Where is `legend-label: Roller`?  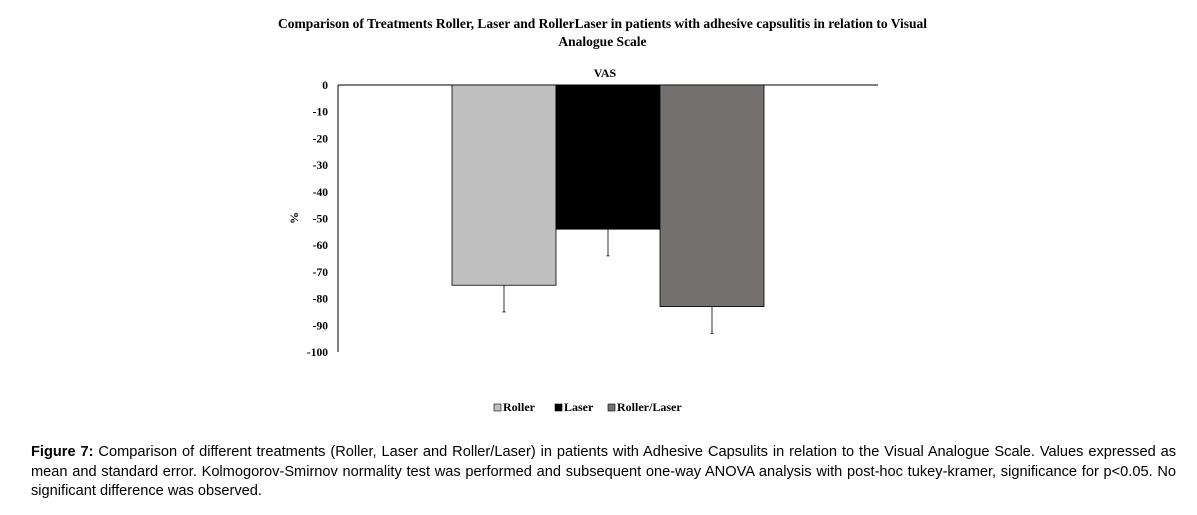 legend-label: Roller is located at coordinates (519, 407).